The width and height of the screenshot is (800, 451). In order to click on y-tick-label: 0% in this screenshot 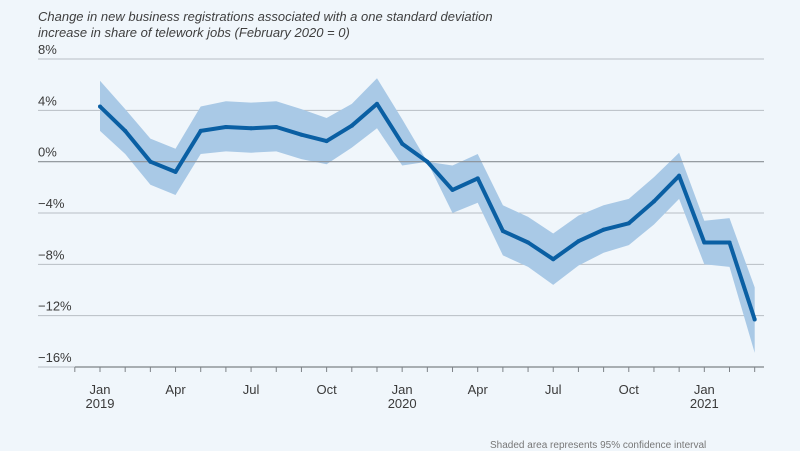, I will do `click(47, 152)`.